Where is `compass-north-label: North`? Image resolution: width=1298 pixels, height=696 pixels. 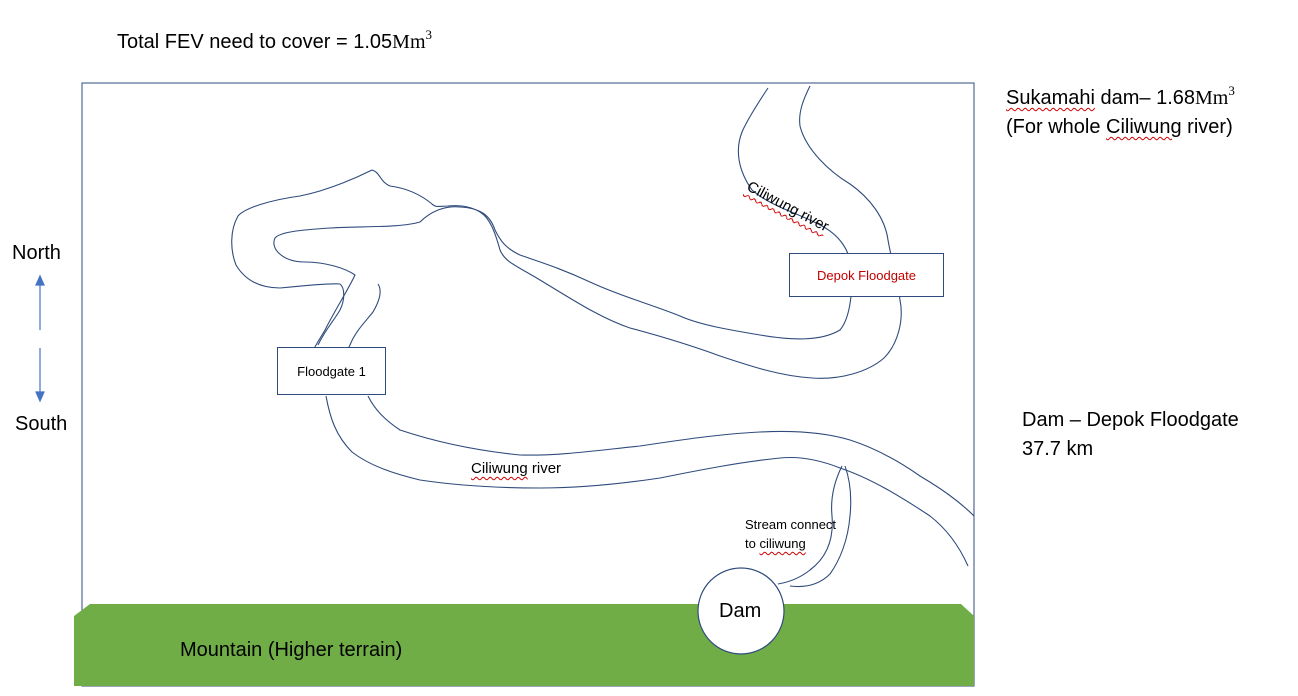
compass-north-label: North is located at coordinates (36, 253).